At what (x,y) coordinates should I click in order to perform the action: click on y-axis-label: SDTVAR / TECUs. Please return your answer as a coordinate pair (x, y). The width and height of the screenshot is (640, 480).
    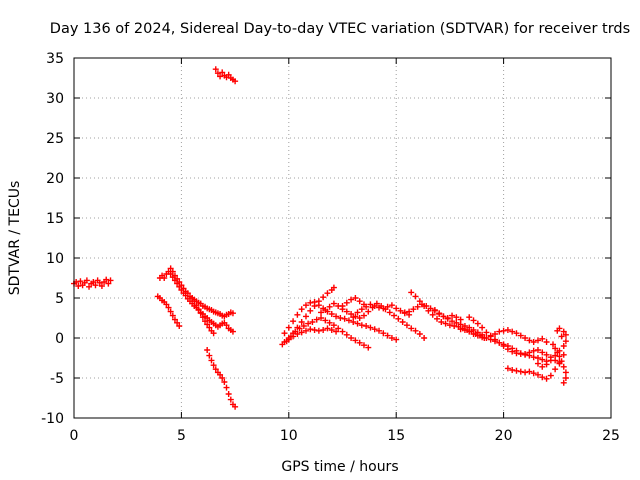
    Looking at the image, I should click on (15, 238).